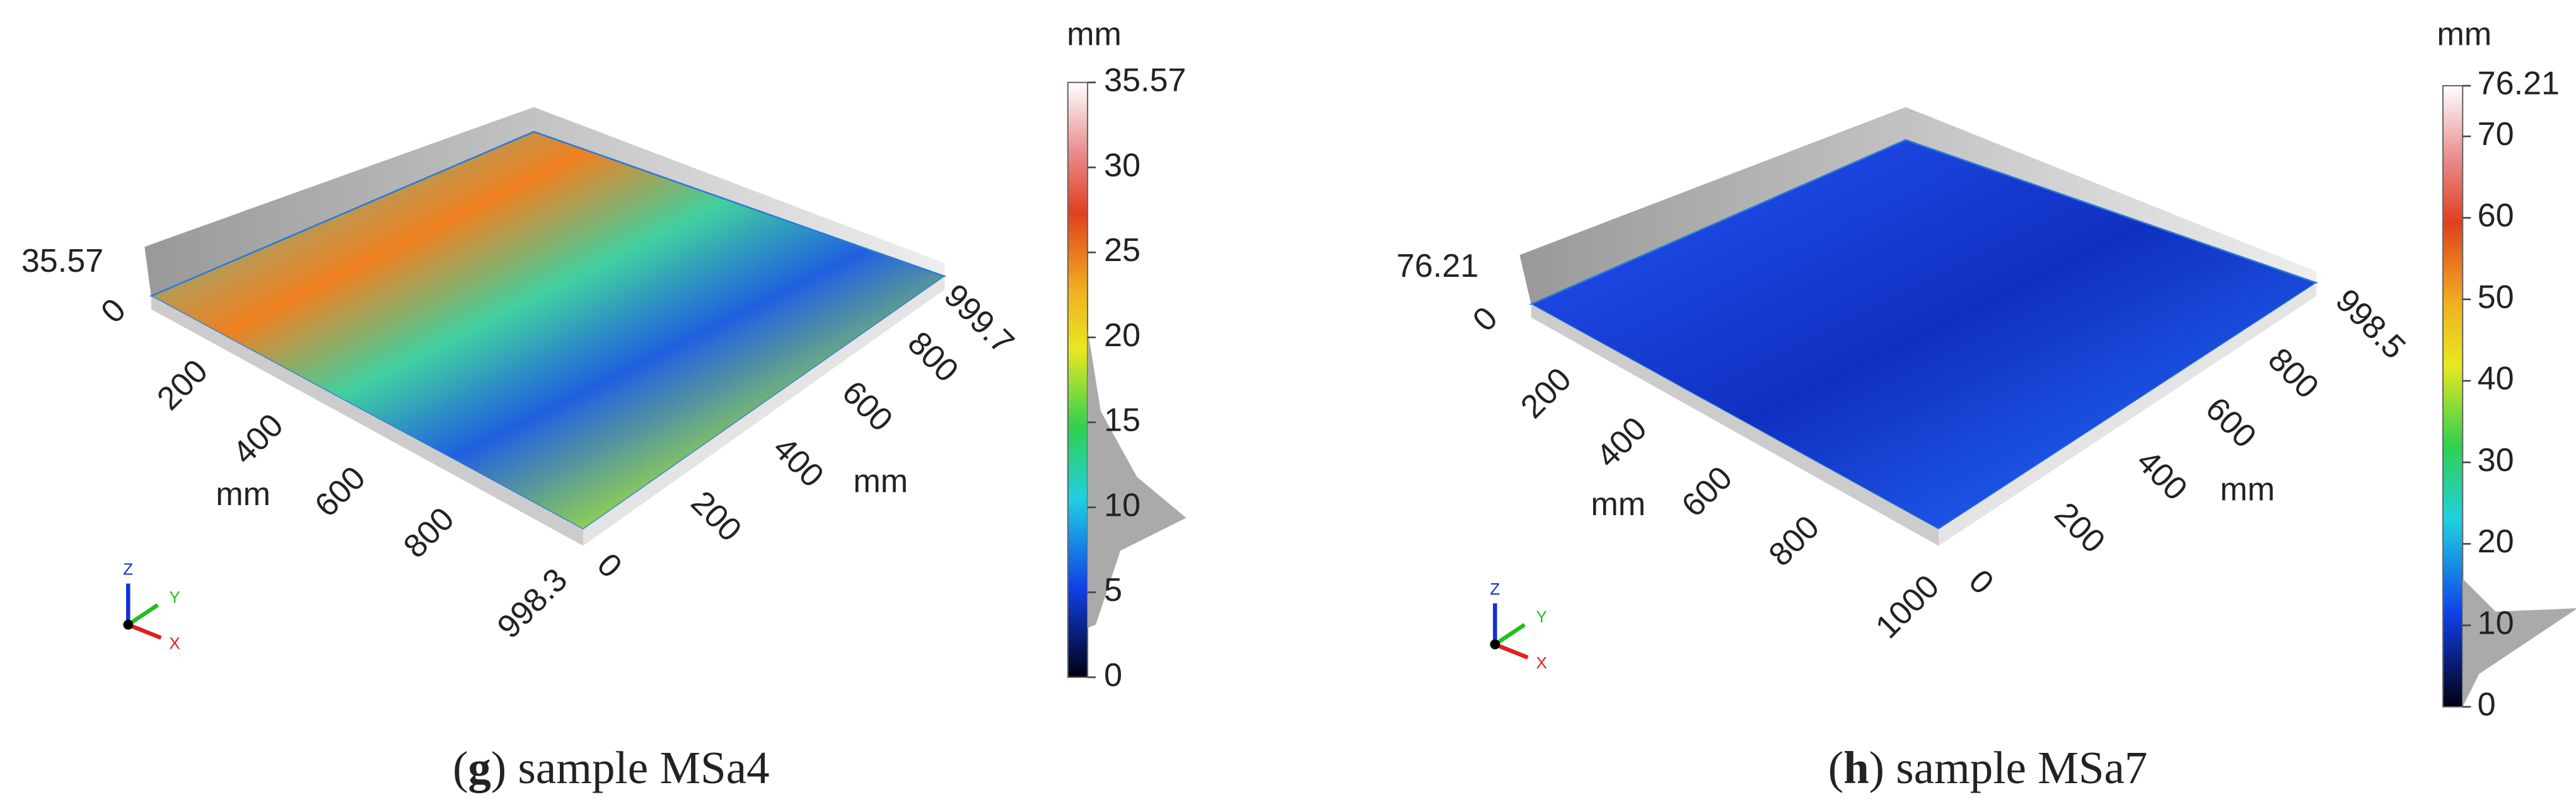  What do you see at coordinates (1122, 250) in the screenshot?
I see `colorbar-tick-label: 25` at bounding box center [1122, 250].